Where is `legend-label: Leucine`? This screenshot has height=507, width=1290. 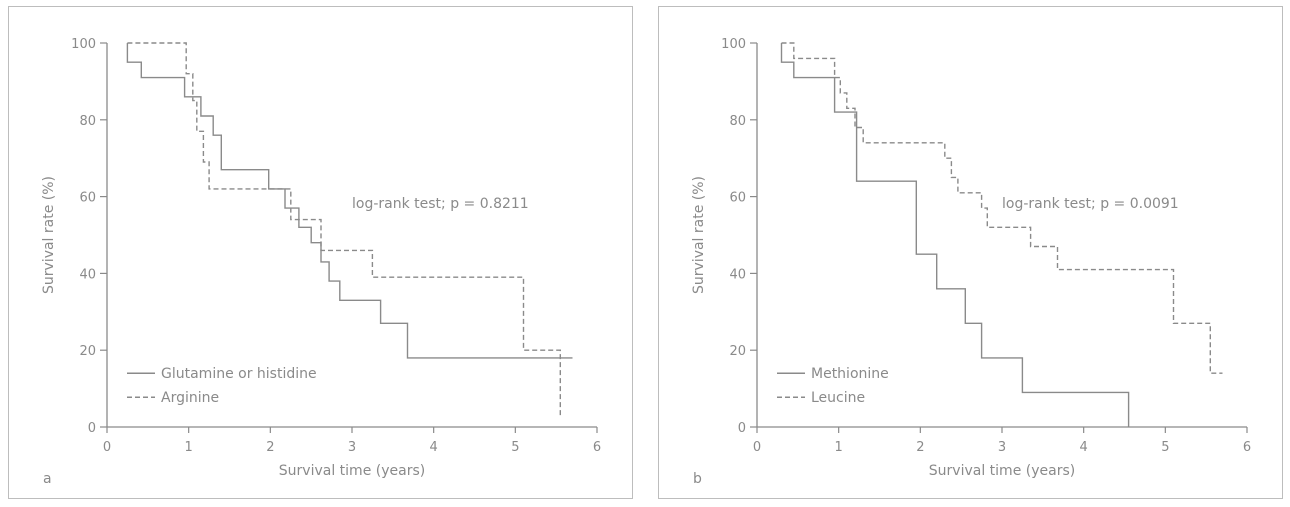 legend-label: Leucine is located at coordinates (838, 398).